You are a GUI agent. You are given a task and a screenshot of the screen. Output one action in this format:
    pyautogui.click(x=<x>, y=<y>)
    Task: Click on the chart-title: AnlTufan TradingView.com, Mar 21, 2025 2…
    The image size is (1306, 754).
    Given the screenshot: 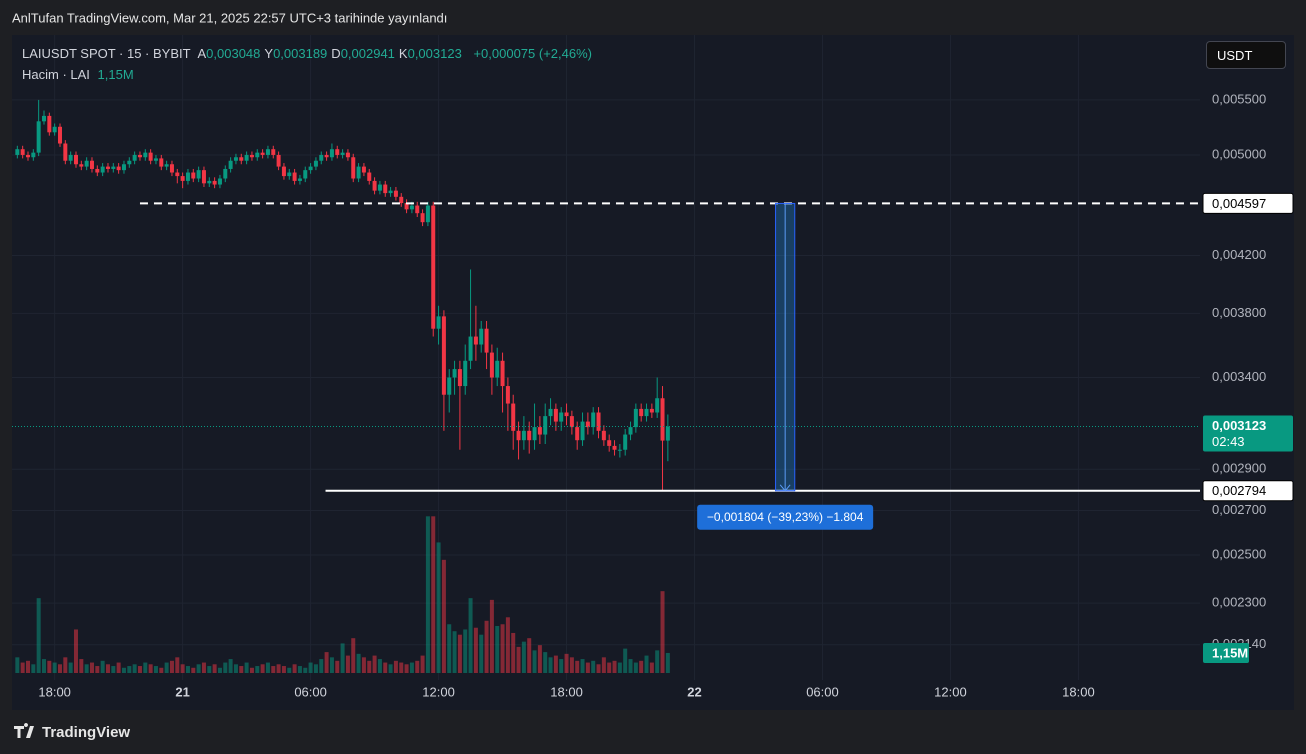 What is the action you would take?
    pyautogui.click(x=229, y=17)
    